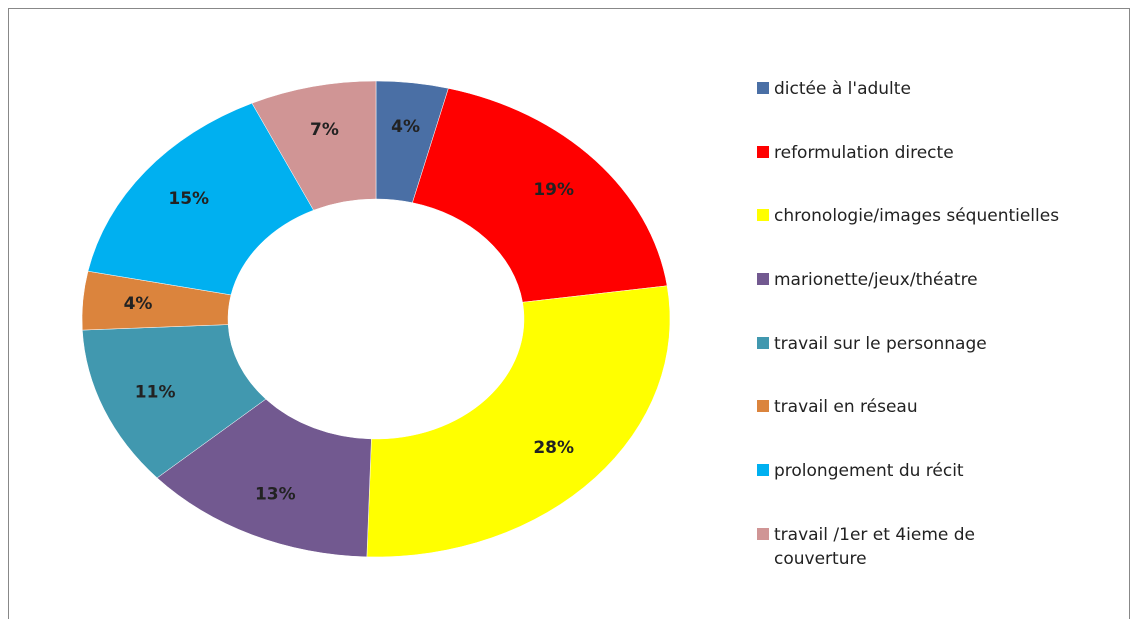  I want to click on legend-item: travail en réseau, so click(908, 427).